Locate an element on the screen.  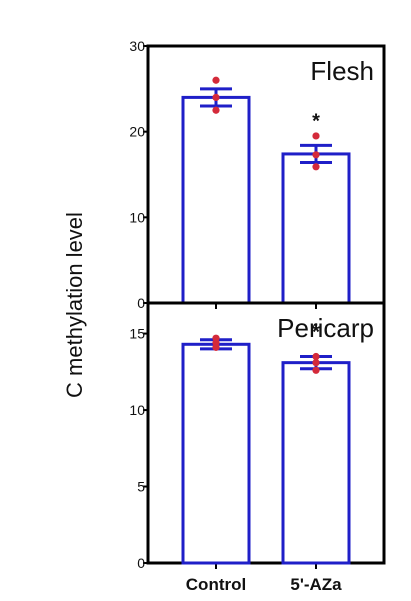
x-category-label-5aza: 5'-AZa is located at coordinates (316, 584).